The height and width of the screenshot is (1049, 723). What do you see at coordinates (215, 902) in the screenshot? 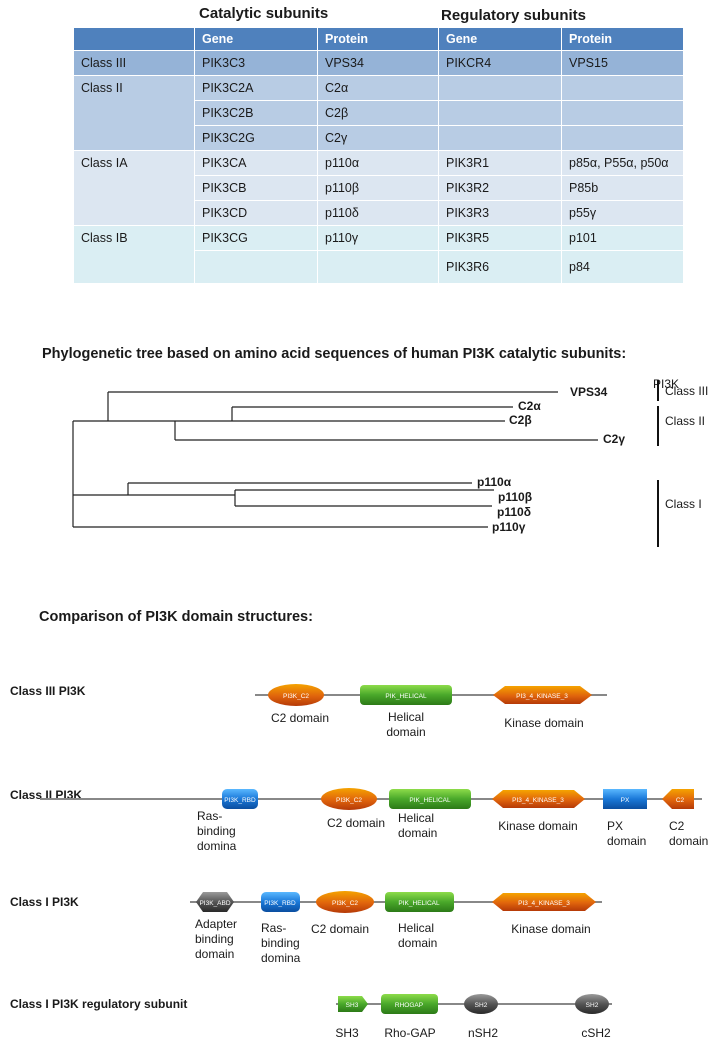
I see `adapter-binding-domain-shape` at bounding box center [215, 902].